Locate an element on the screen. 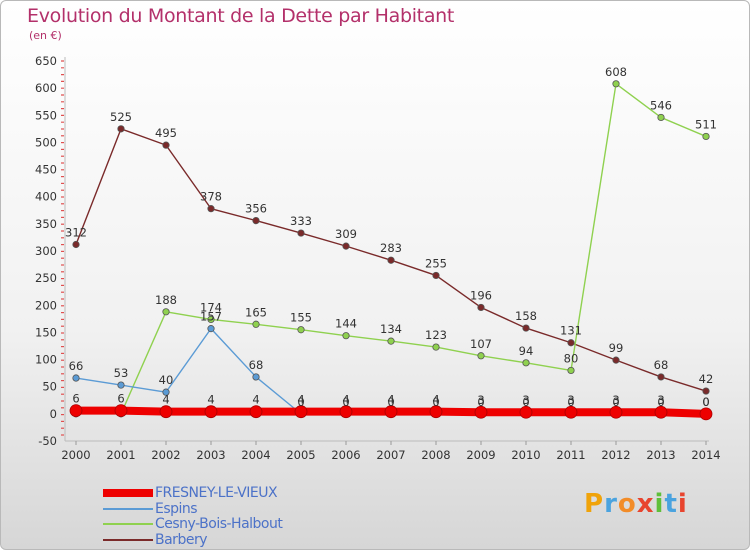 The width and height of the screenshot is (750, 550). x-tick-label: 2014 is located at coordinates (705, 455).